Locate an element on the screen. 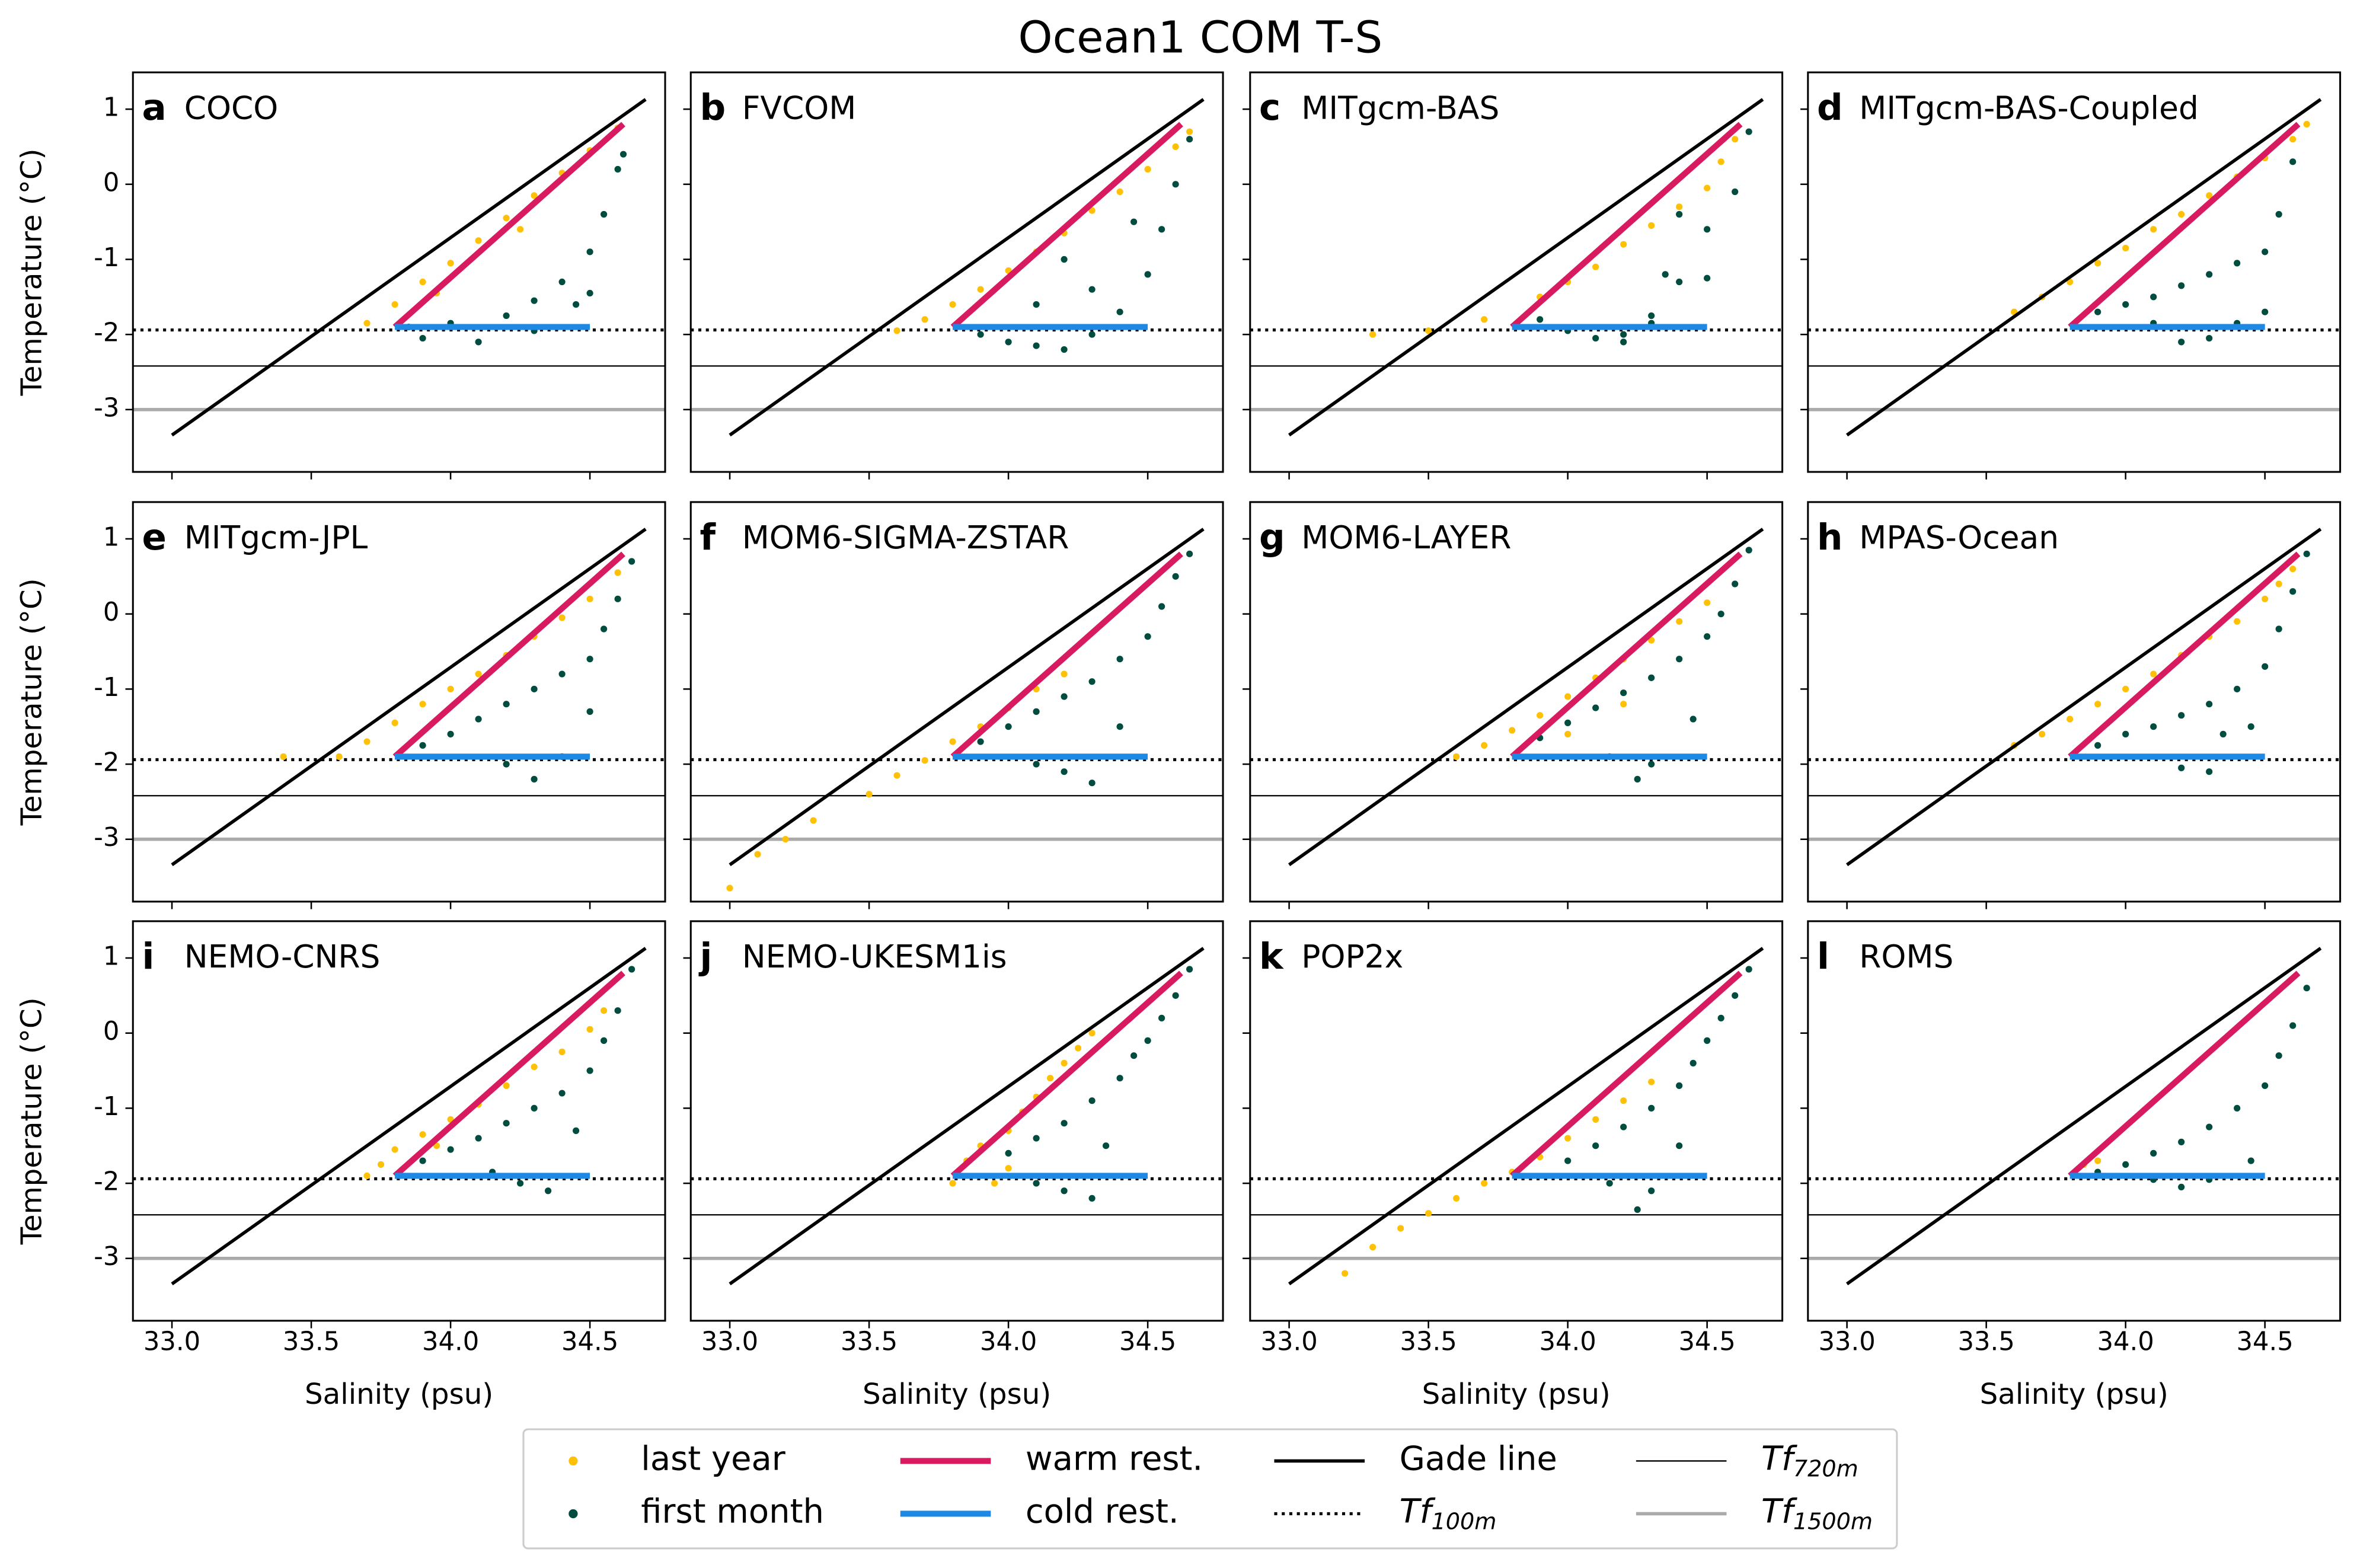 The width and height of the screenshot is (2357, 1568). panel-title: NEMO-UKESM1is is located at coordinates (874, 956).